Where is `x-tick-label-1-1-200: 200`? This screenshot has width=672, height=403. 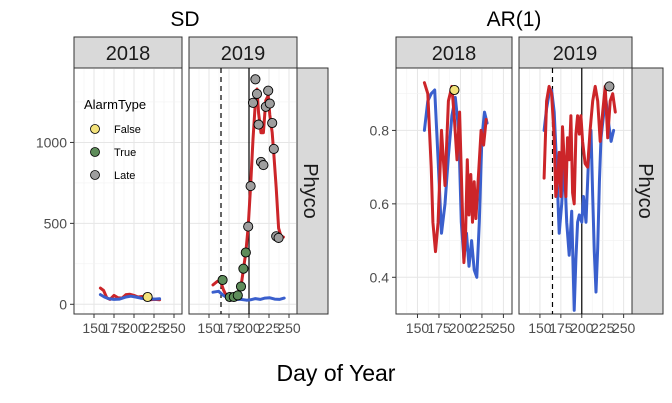 x-tick-label-1-1-200: 200 is located at coordinates (582, 328).